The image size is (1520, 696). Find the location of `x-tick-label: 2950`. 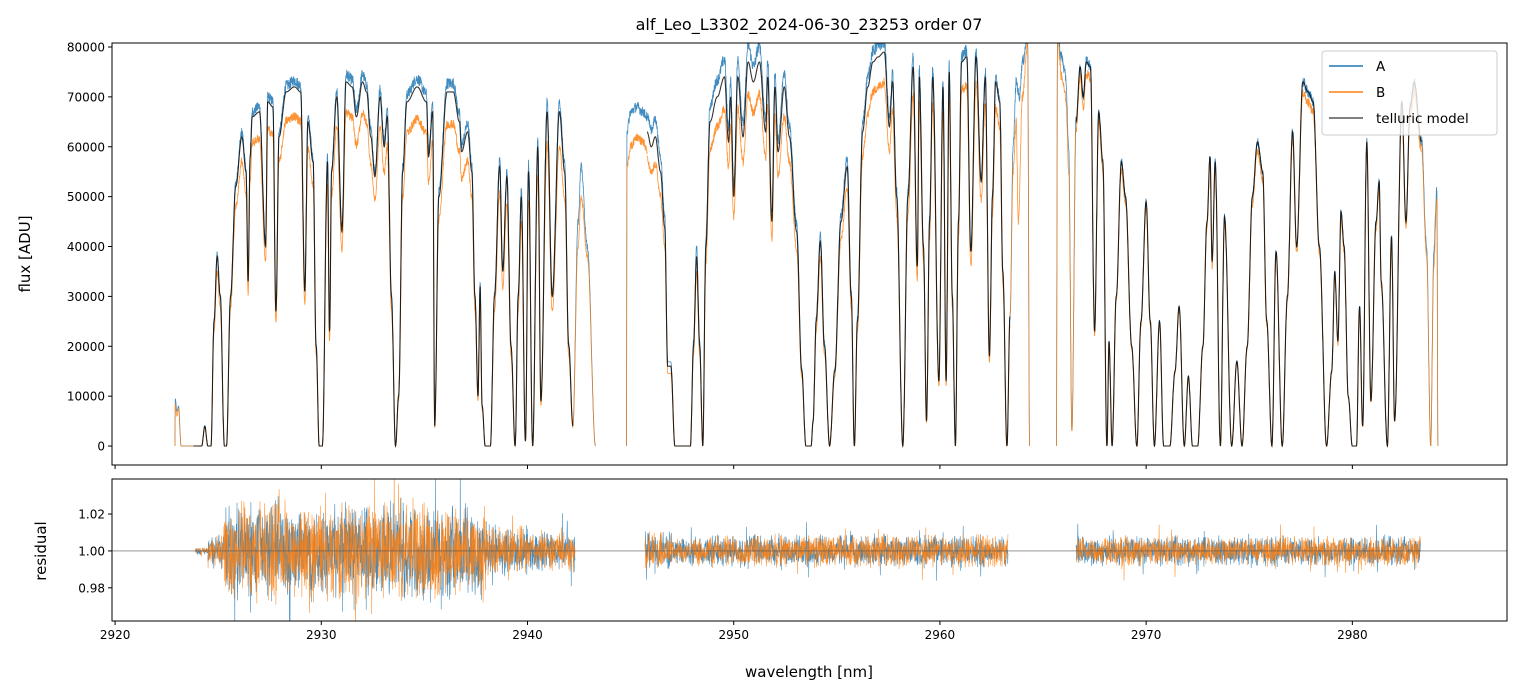

x-tick-label: 2950 is located at coordinates (733, 635).